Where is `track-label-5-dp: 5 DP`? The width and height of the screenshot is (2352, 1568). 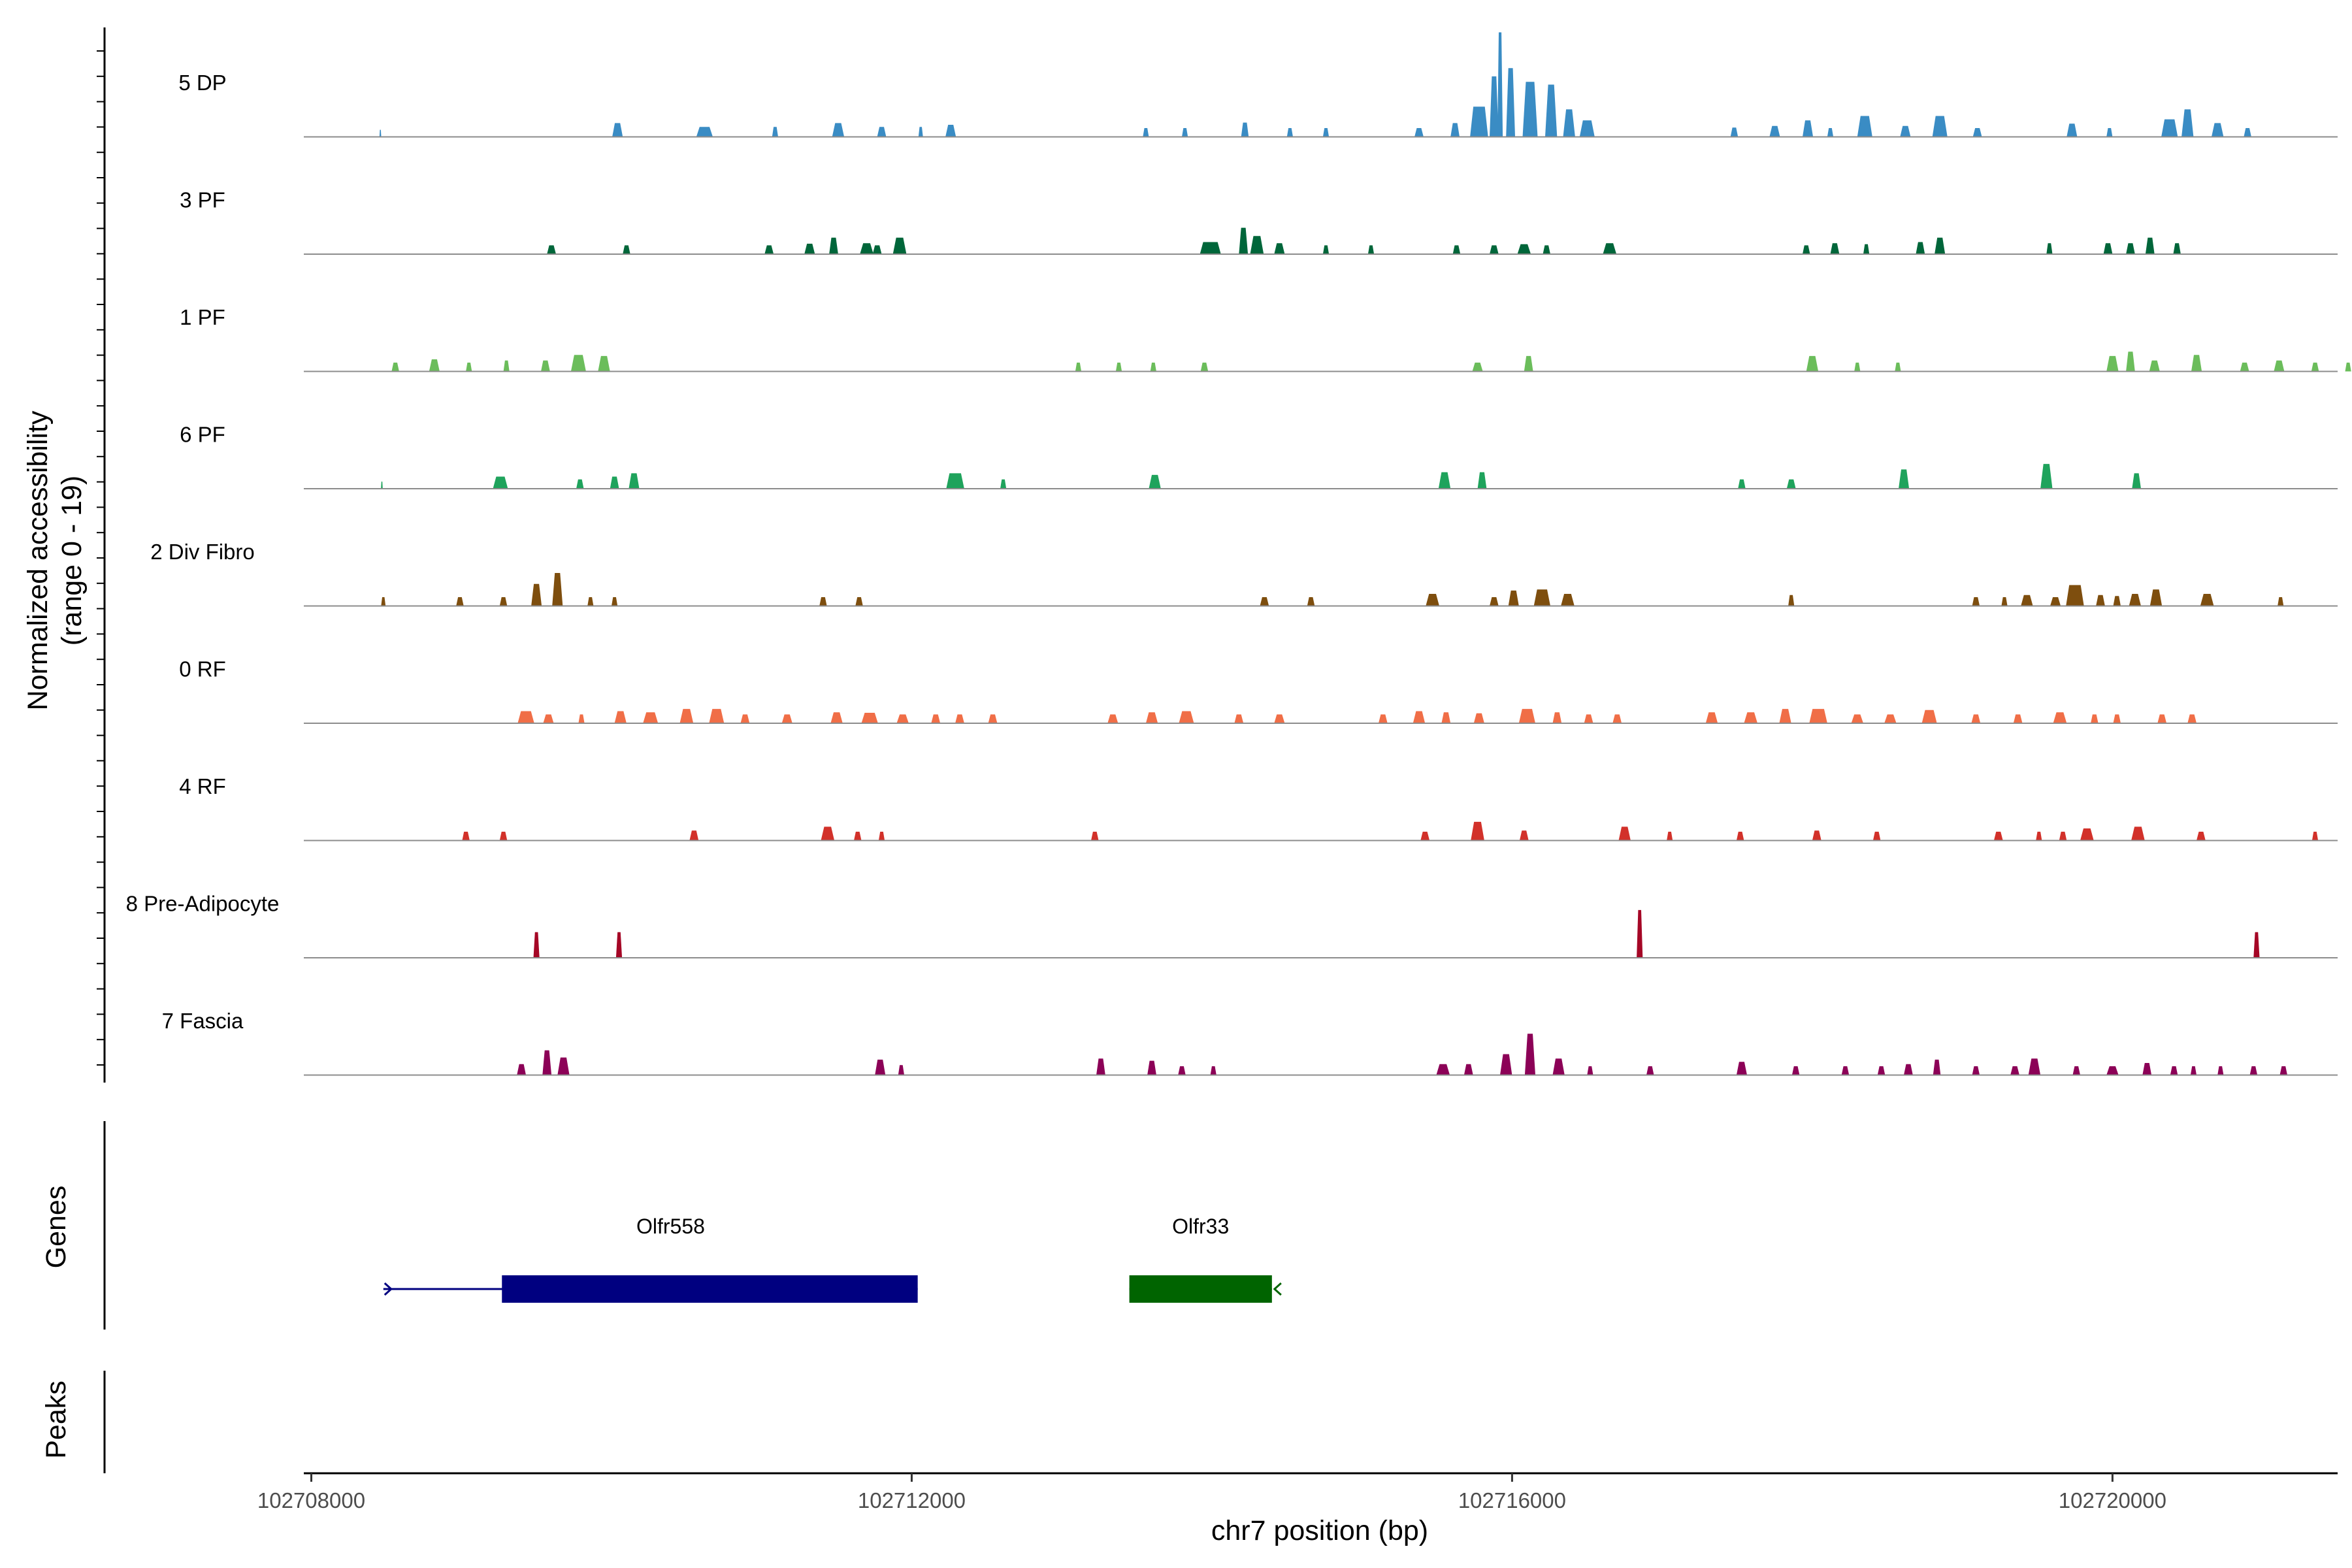 track-label-5-dp: 5 DP is located at coordinates (202, 83).